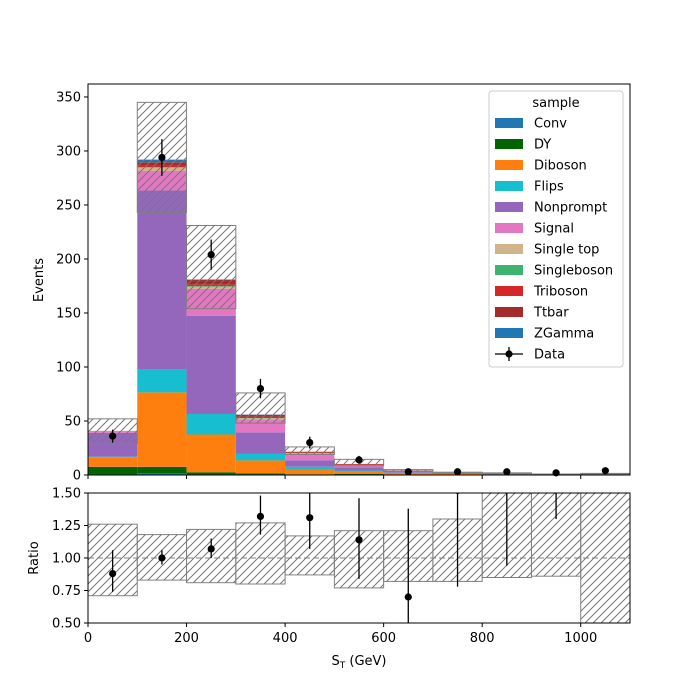 This screenshot has width=700, height=700. What do you see at coordinates (509, 144) in the screenshot?
I see `legend-swatch-dy` at bounding box center [509, 144].